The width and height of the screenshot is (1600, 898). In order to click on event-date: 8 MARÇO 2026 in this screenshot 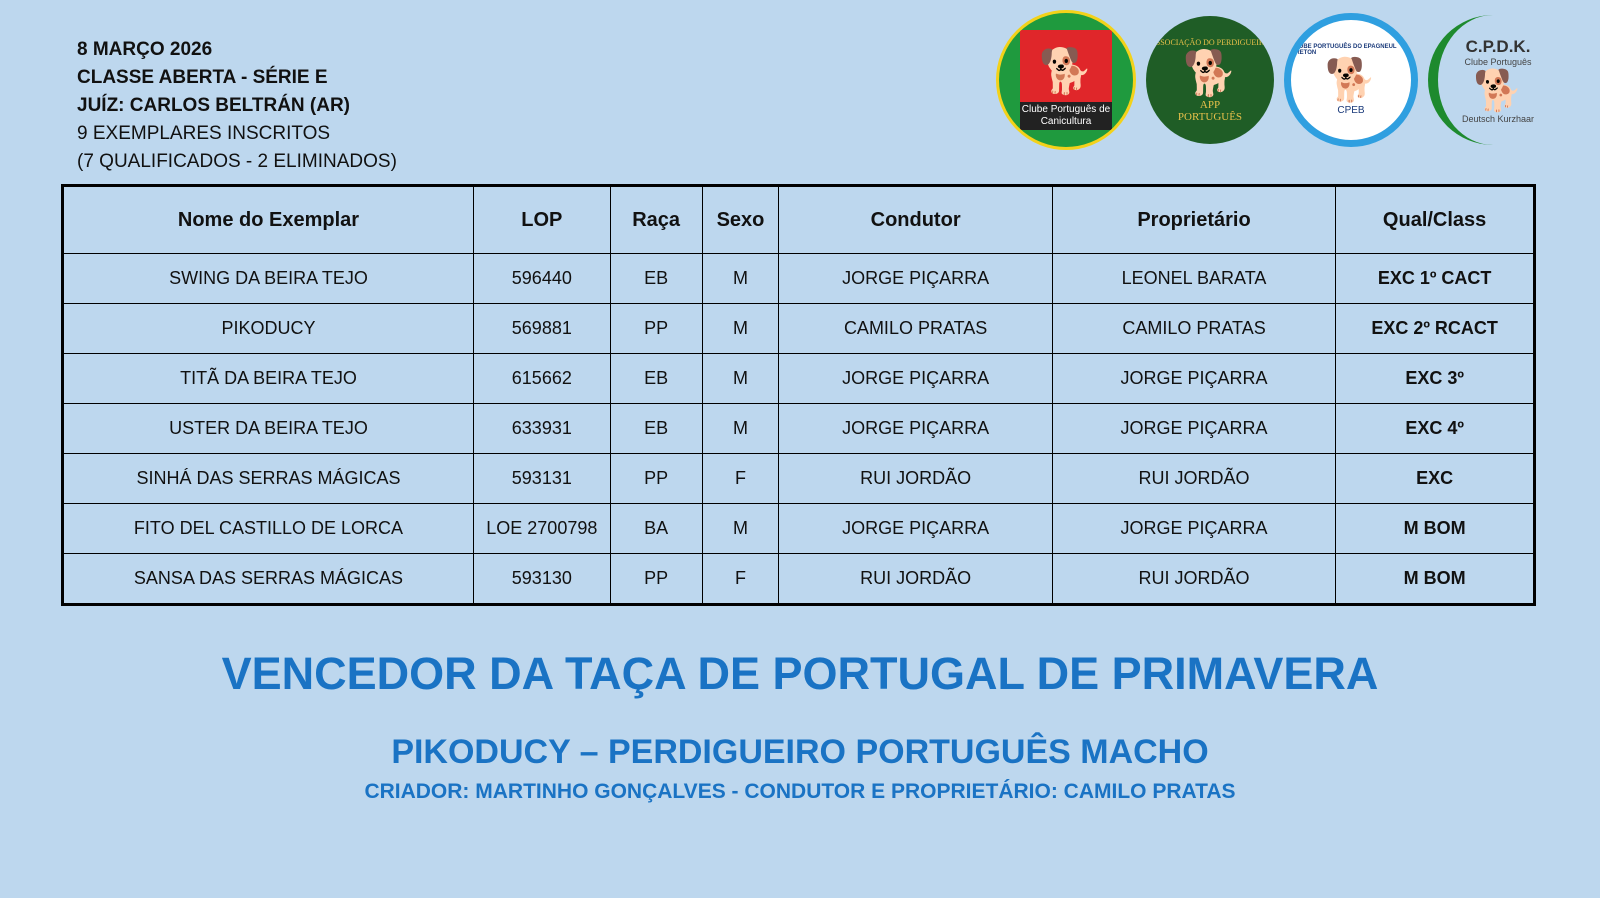, I will do `click(145, 49)`.